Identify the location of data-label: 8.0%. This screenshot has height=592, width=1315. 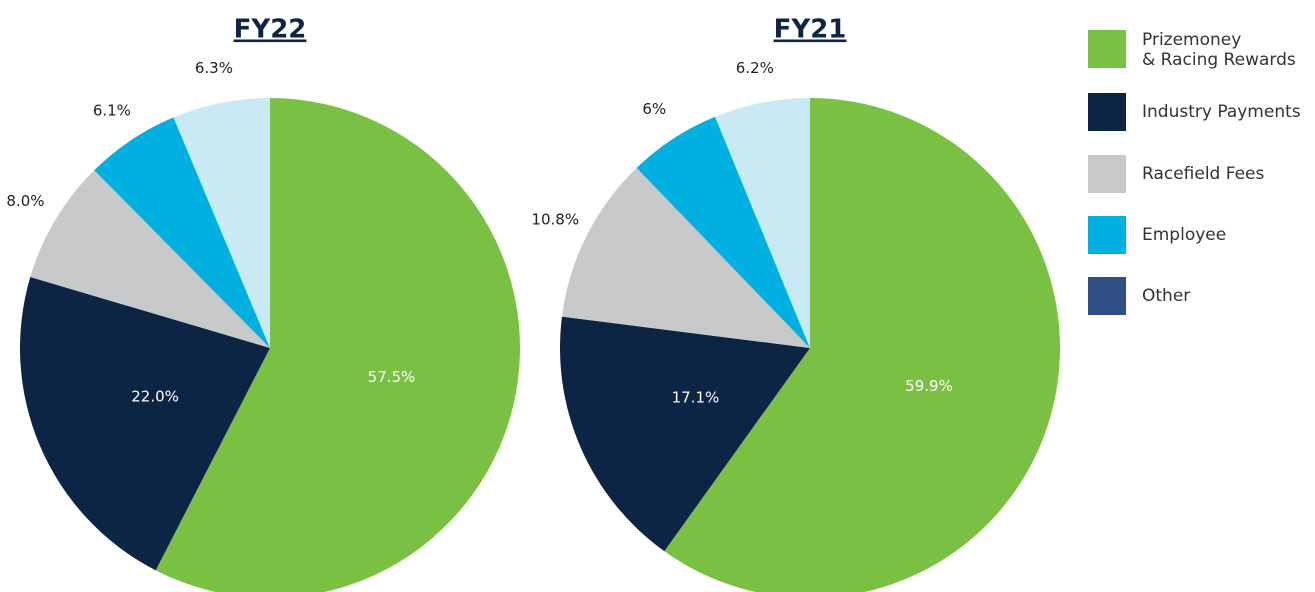
(25, 201).